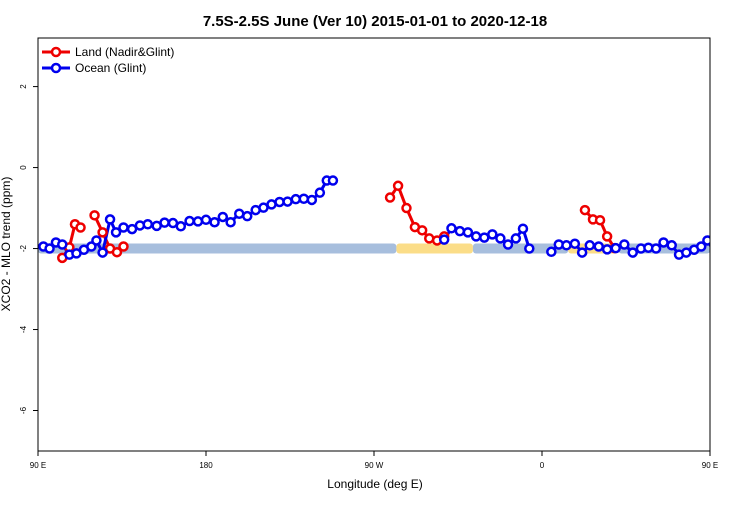 Image resolution: width=750 pixels, height=505 pixels. Describe the element at coordinates (23, 167) in the screenshot. I see `y-tick-label: 0` at that location.